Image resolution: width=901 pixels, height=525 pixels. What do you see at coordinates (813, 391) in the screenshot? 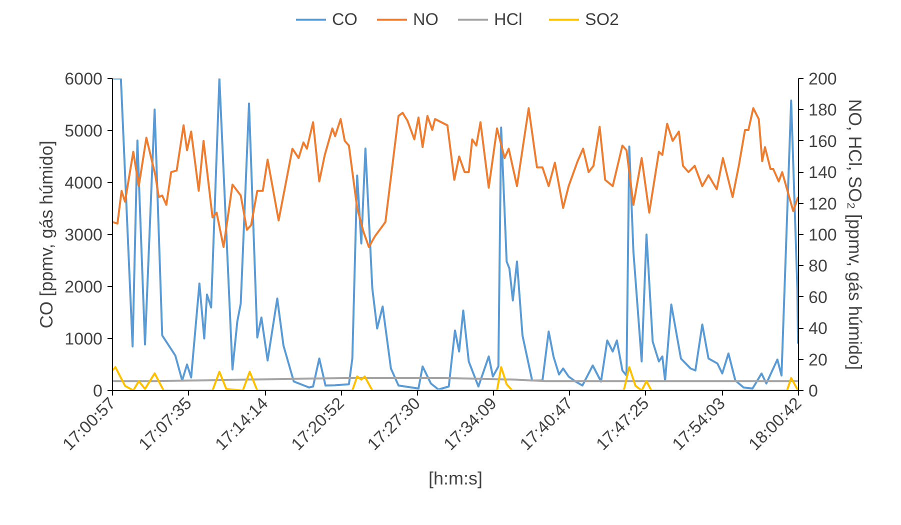
I see `y2-tick-label: 0` at bounding box center [813, 391].